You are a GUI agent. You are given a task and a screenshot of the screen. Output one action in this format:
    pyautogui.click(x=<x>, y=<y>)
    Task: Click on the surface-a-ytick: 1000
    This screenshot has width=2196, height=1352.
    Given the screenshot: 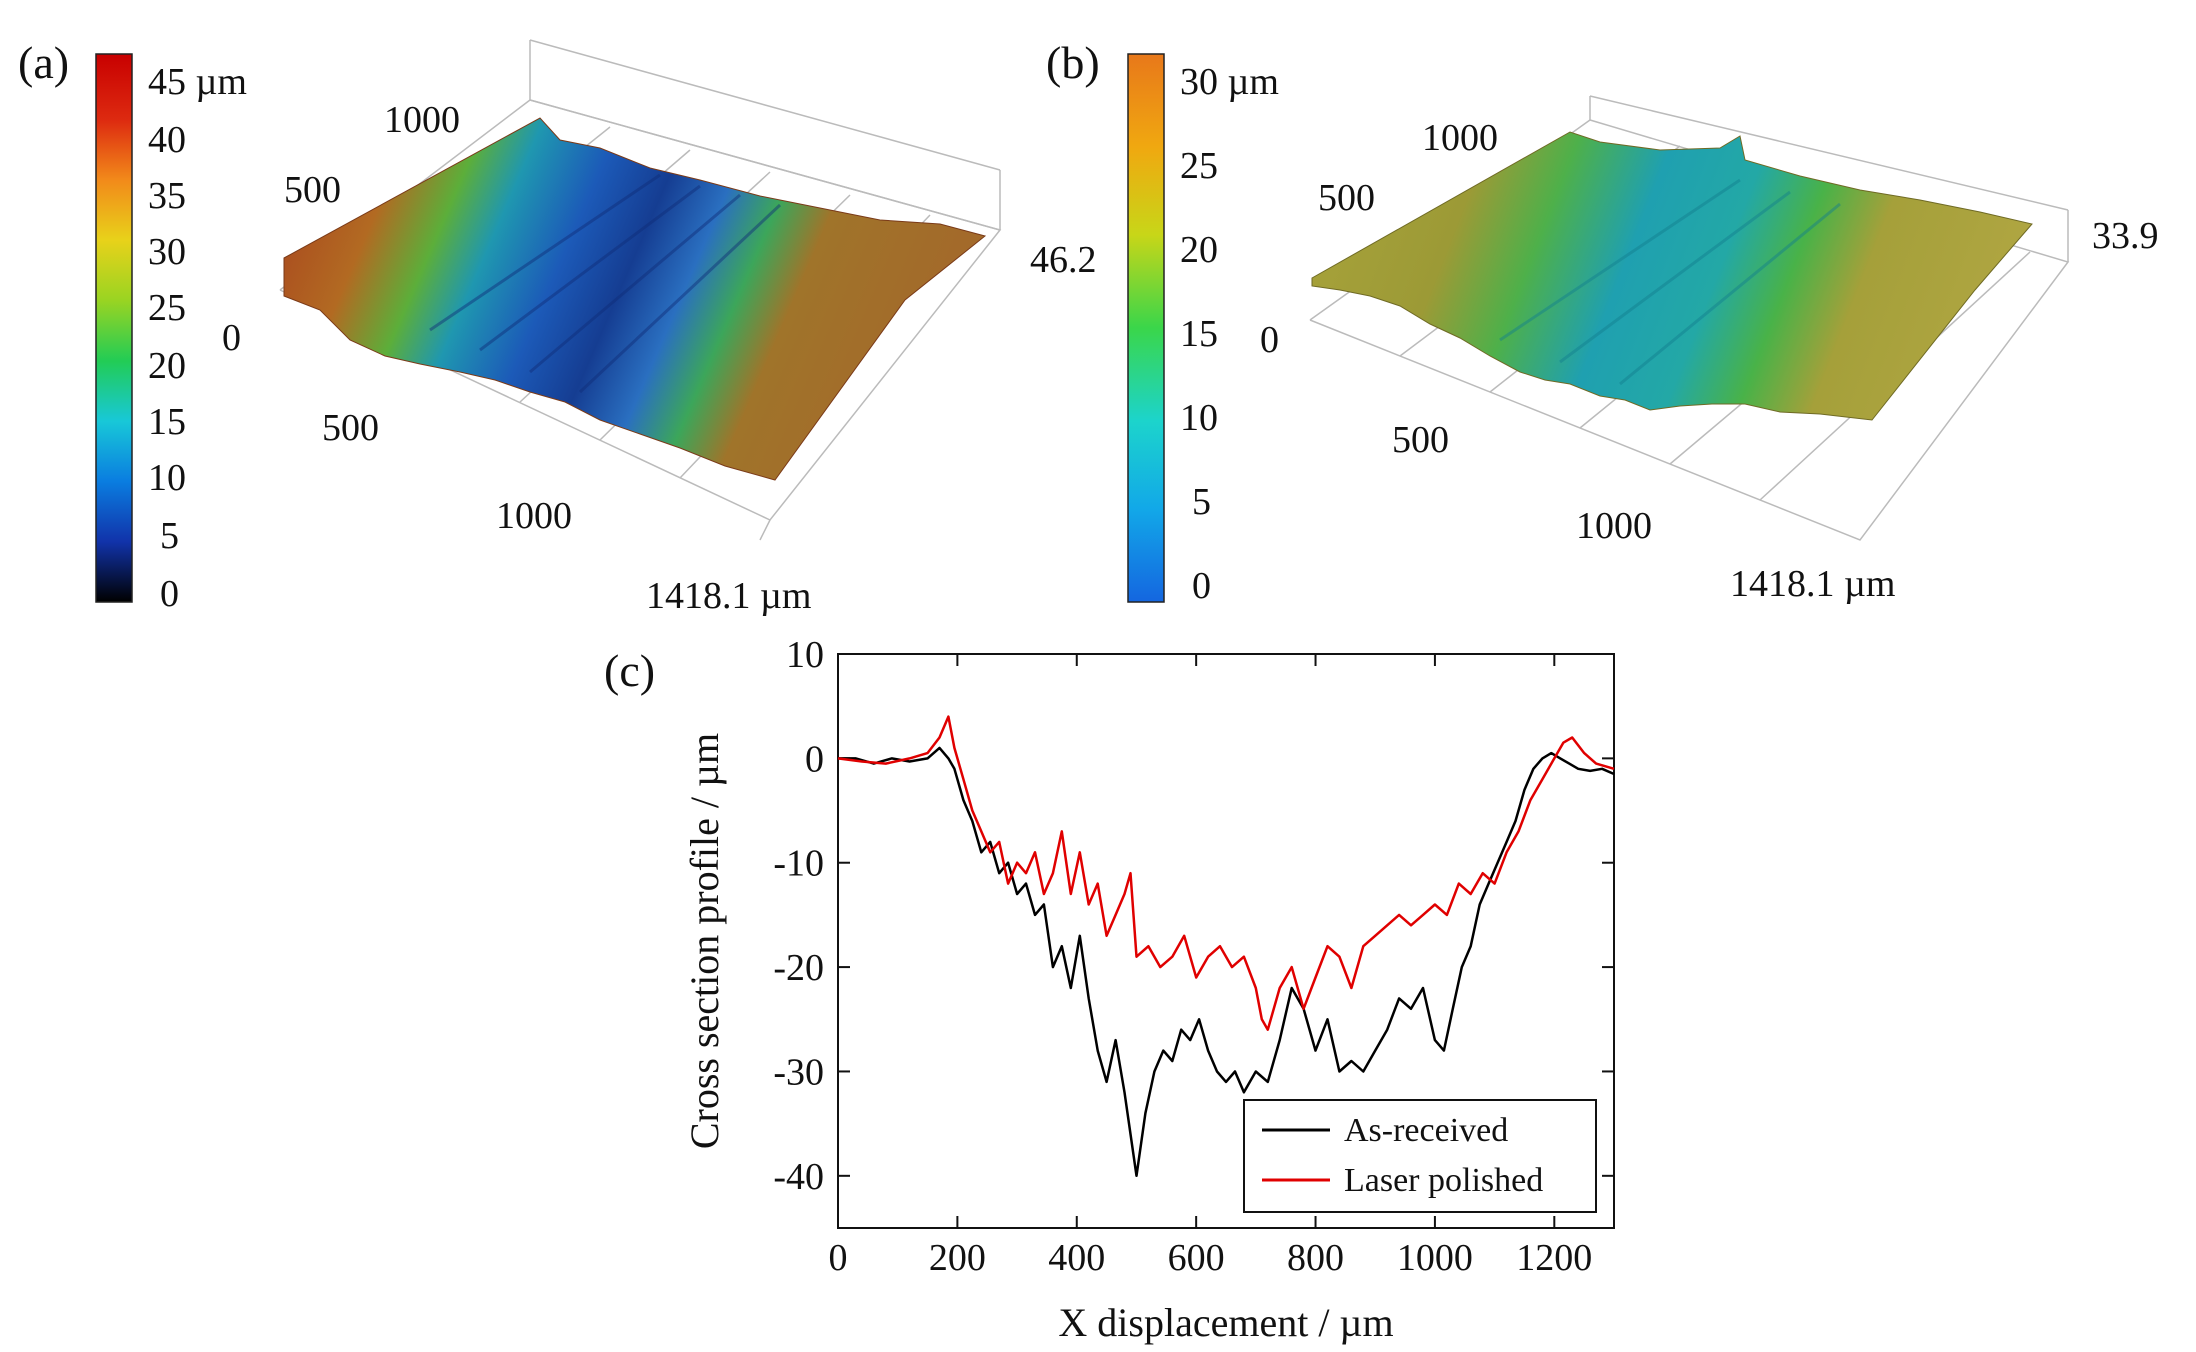 What is the action you would take?
    pyautogui.click(x=422, y=120)
    